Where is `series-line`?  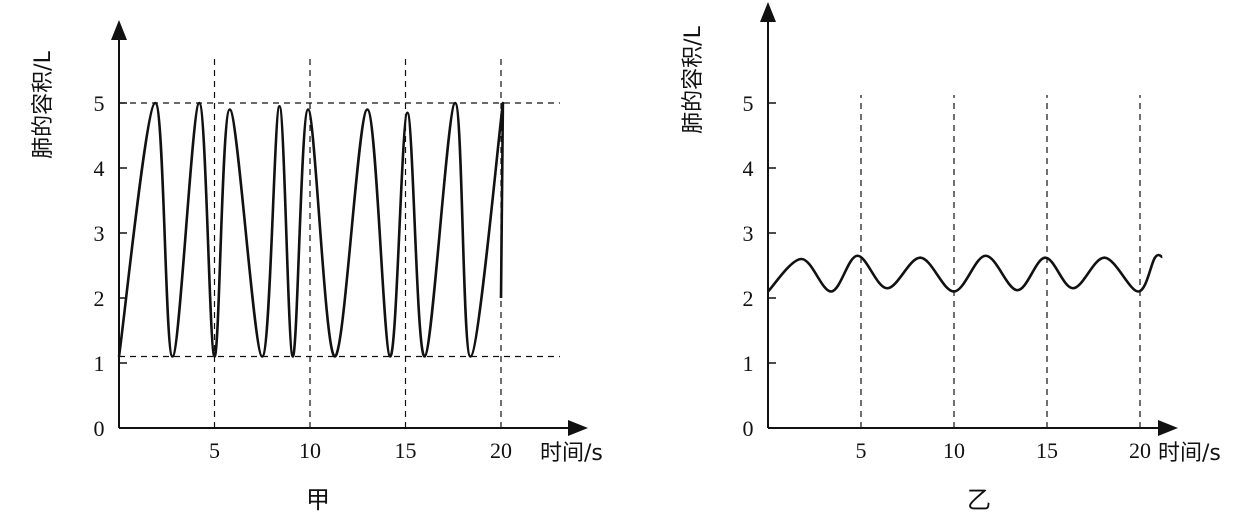 series-line is located at coordinates (965, 273).